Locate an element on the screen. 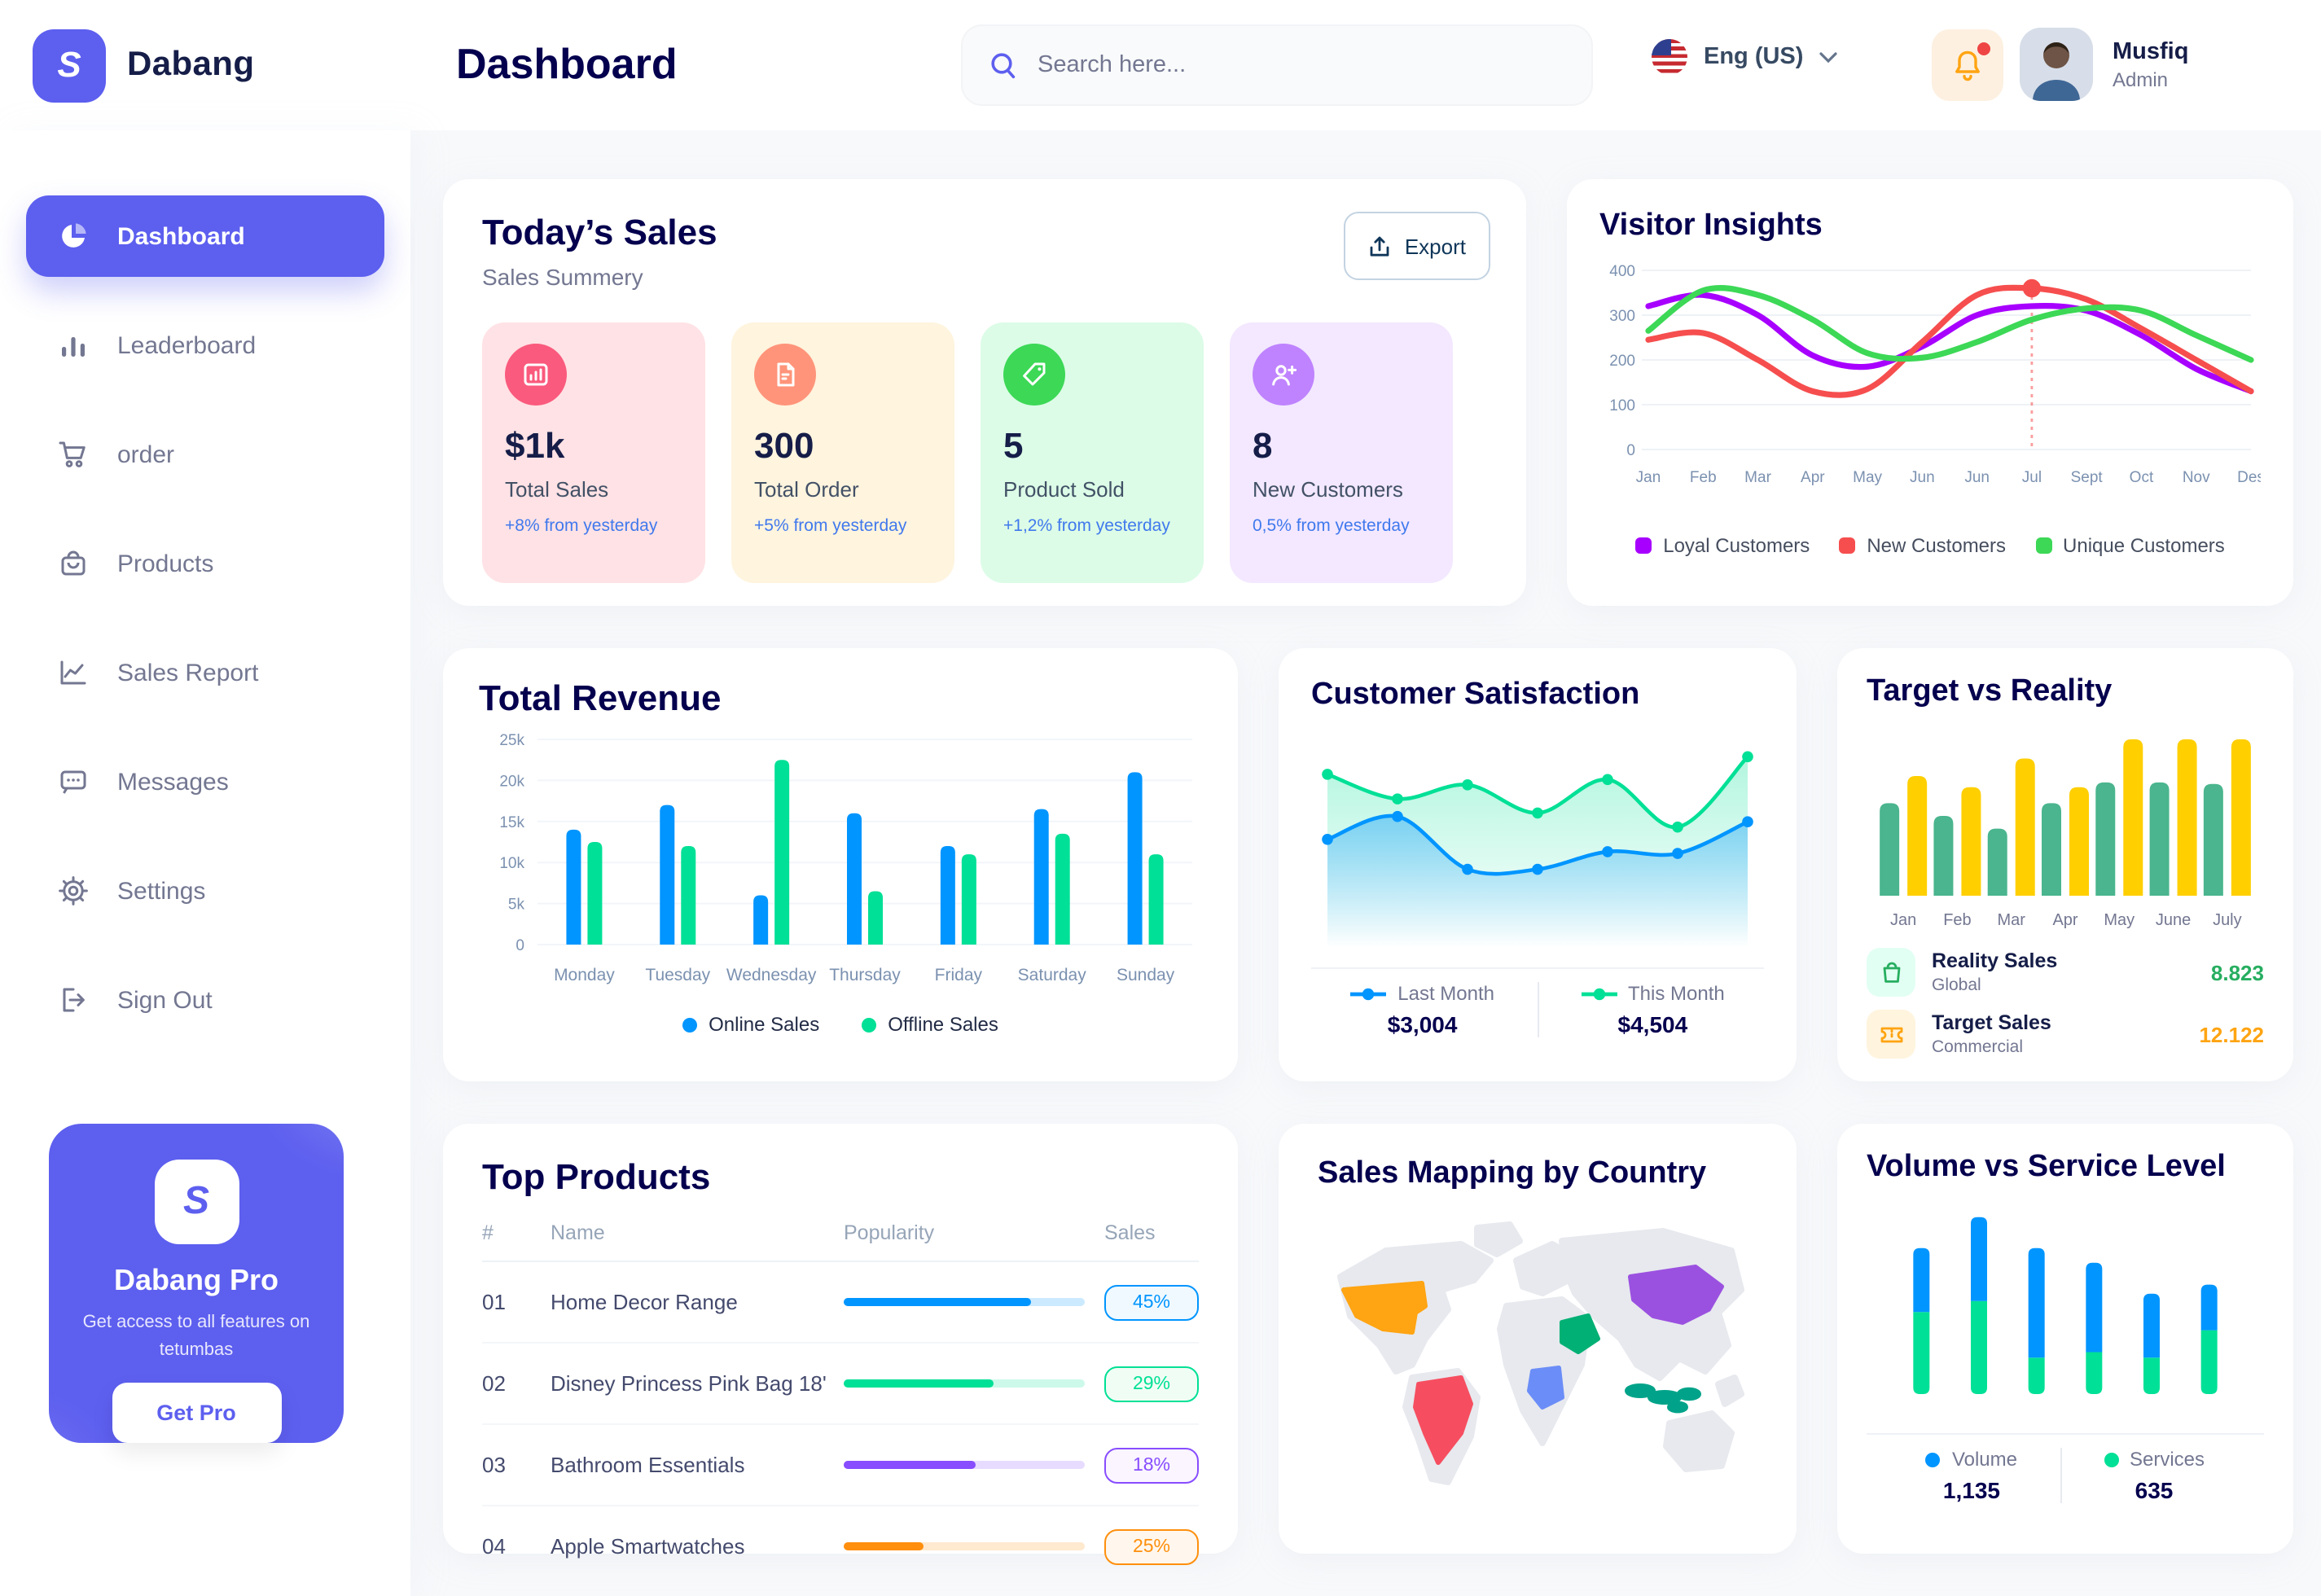  chevron-down-icon is located at coordinates (1828, 57).